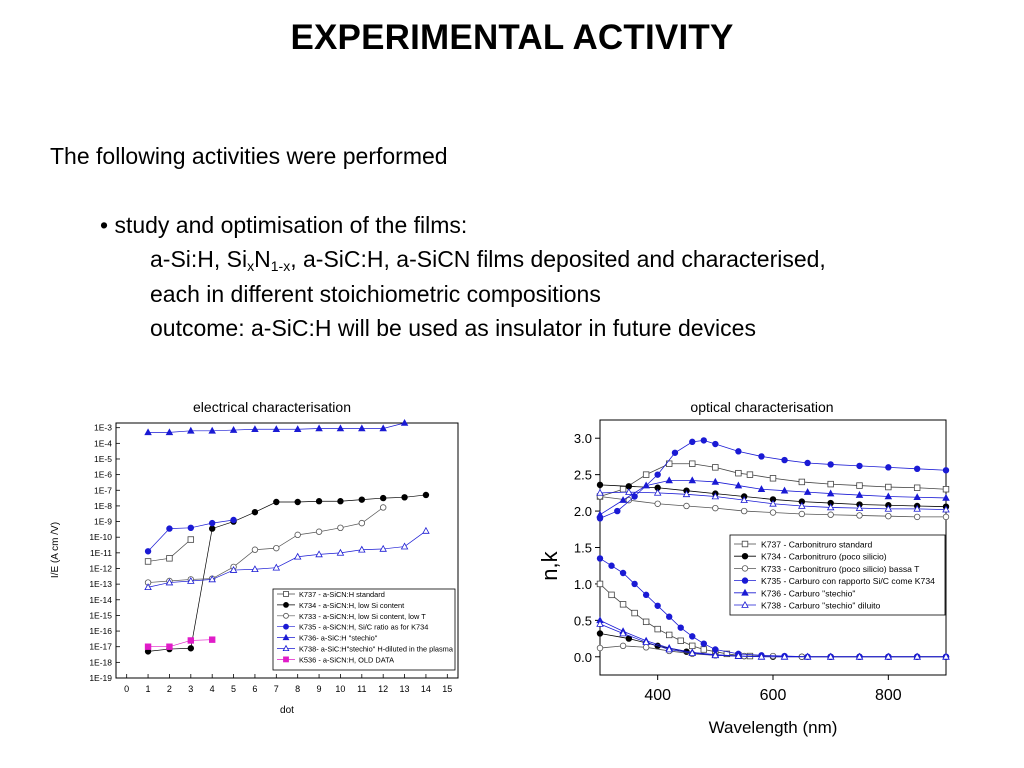 This screenshot has height=768, width=1024. Describe the element at coordinates (447, 689) in the screenshot. I see `electrical-x-tick-label: 15` at that location.